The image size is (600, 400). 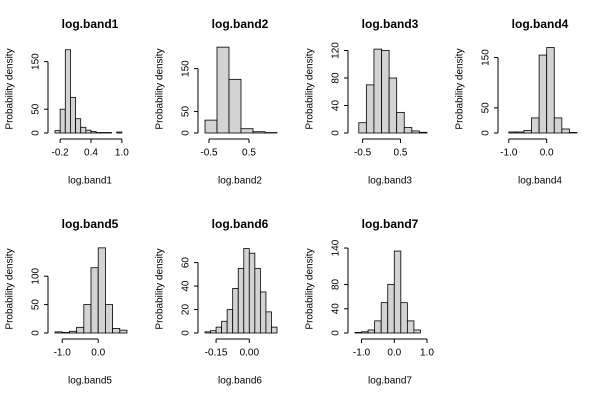 What do you see at coordinates (240, 181) in the screenshot?
I see `x-axis-label: log.band2` at bounding box center [240, 181].